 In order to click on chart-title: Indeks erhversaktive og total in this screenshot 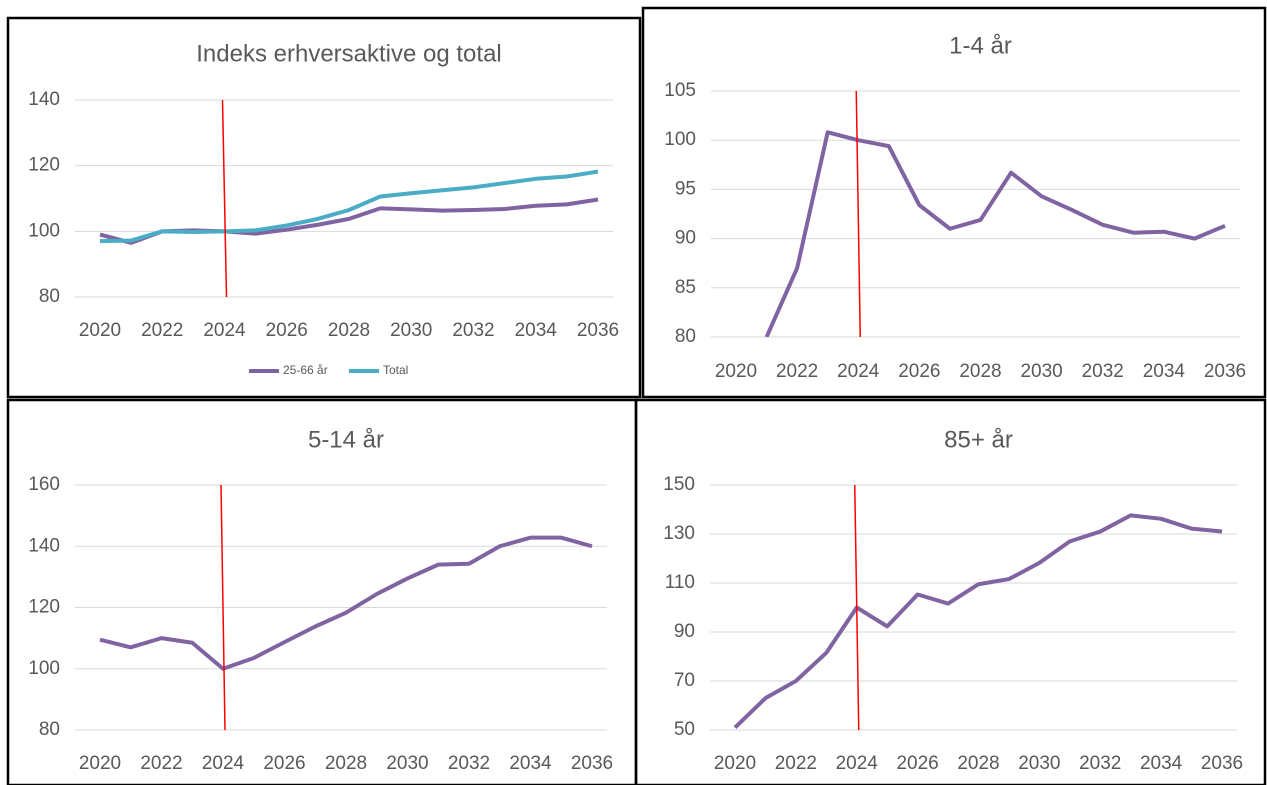, I will do `click(349, 53)`.